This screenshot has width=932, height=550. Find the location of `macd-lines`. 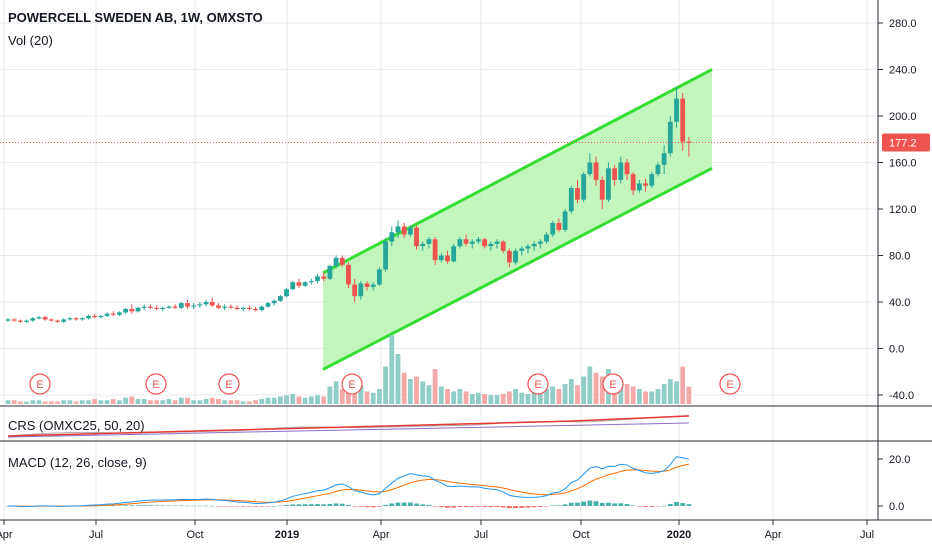

macd-lines is located at coordinates (348, 482).